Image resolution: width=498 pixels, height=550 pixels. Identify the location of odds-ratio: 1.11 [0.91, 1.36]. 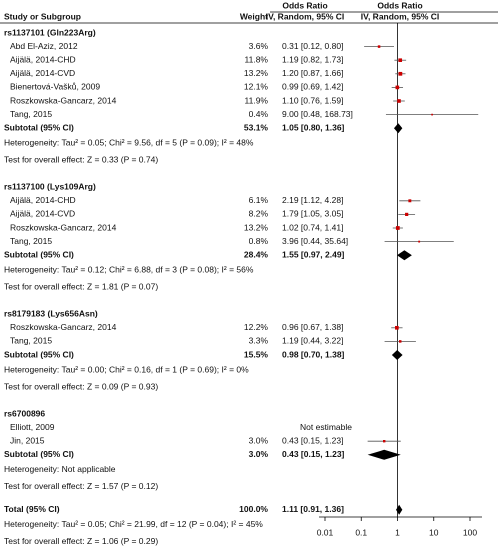
(313, 509).